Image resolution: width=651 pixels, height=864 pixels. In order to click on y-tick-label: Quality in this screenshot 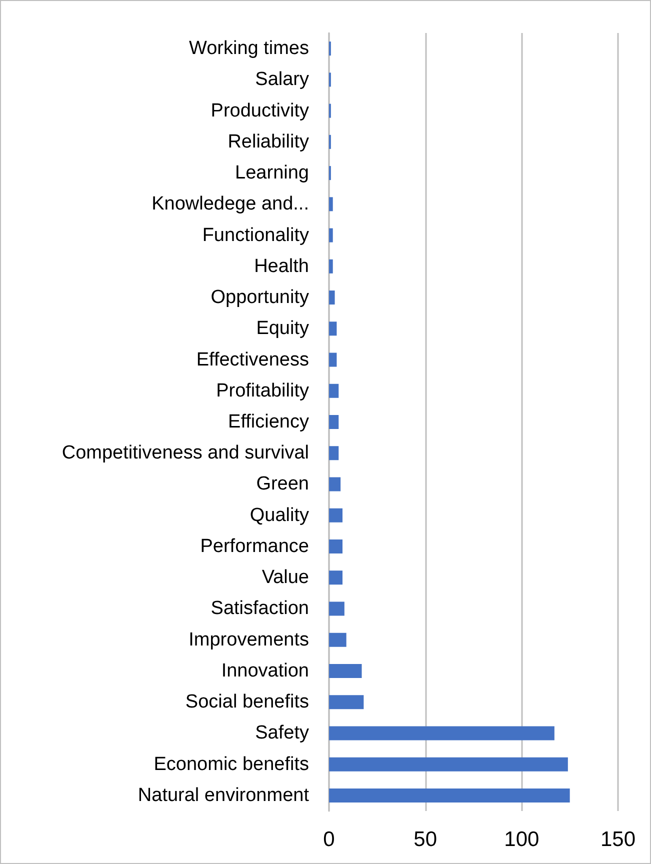, I will do `click(280, 515)`.